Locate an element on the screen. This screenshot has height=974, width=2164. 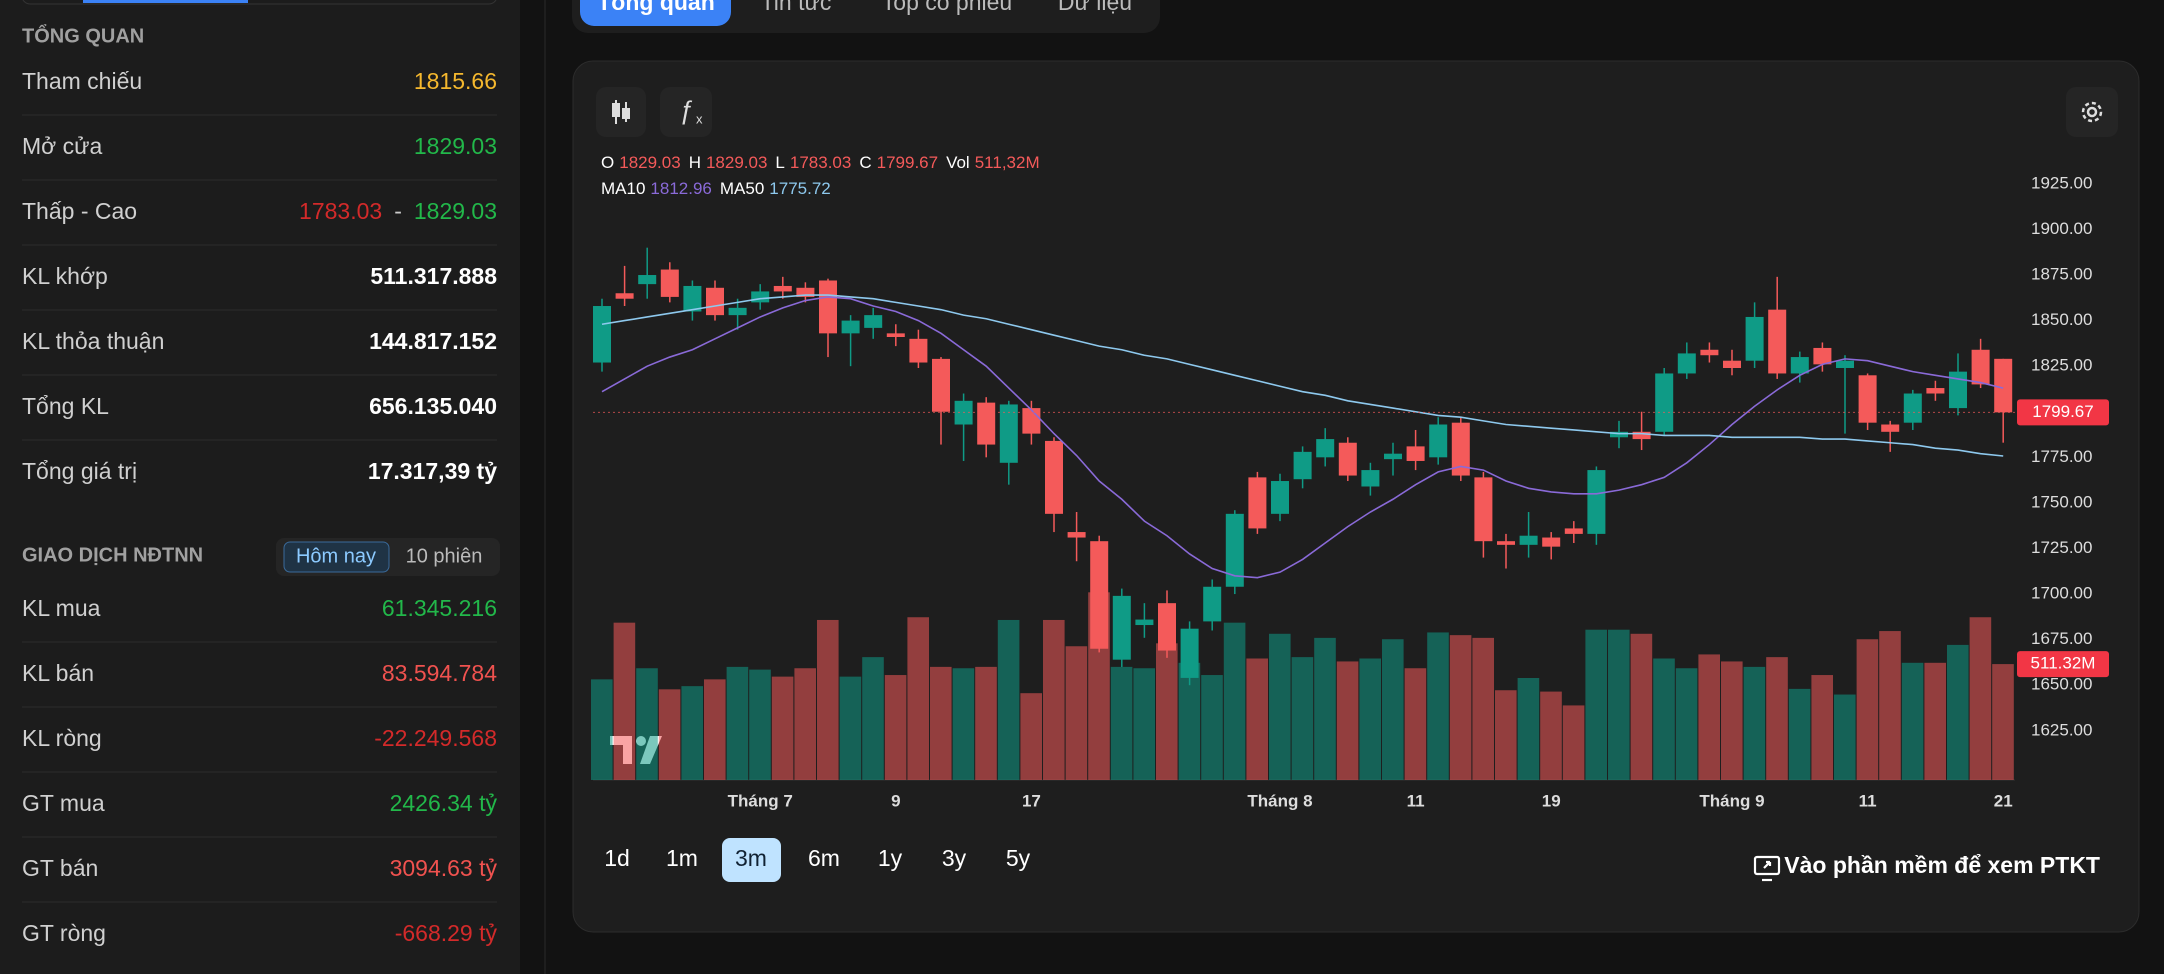
row-label: GT bán is located at coordinates (60, 868).